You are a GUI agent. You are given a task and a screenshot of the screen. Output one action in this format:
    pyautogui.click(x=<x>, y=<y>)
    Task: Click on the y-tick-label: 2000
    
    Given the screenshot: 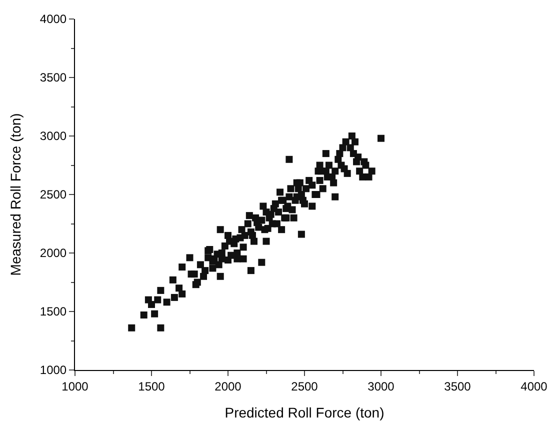 What is the action you would take?
    pyautogui.click(x=53, y=253)
    